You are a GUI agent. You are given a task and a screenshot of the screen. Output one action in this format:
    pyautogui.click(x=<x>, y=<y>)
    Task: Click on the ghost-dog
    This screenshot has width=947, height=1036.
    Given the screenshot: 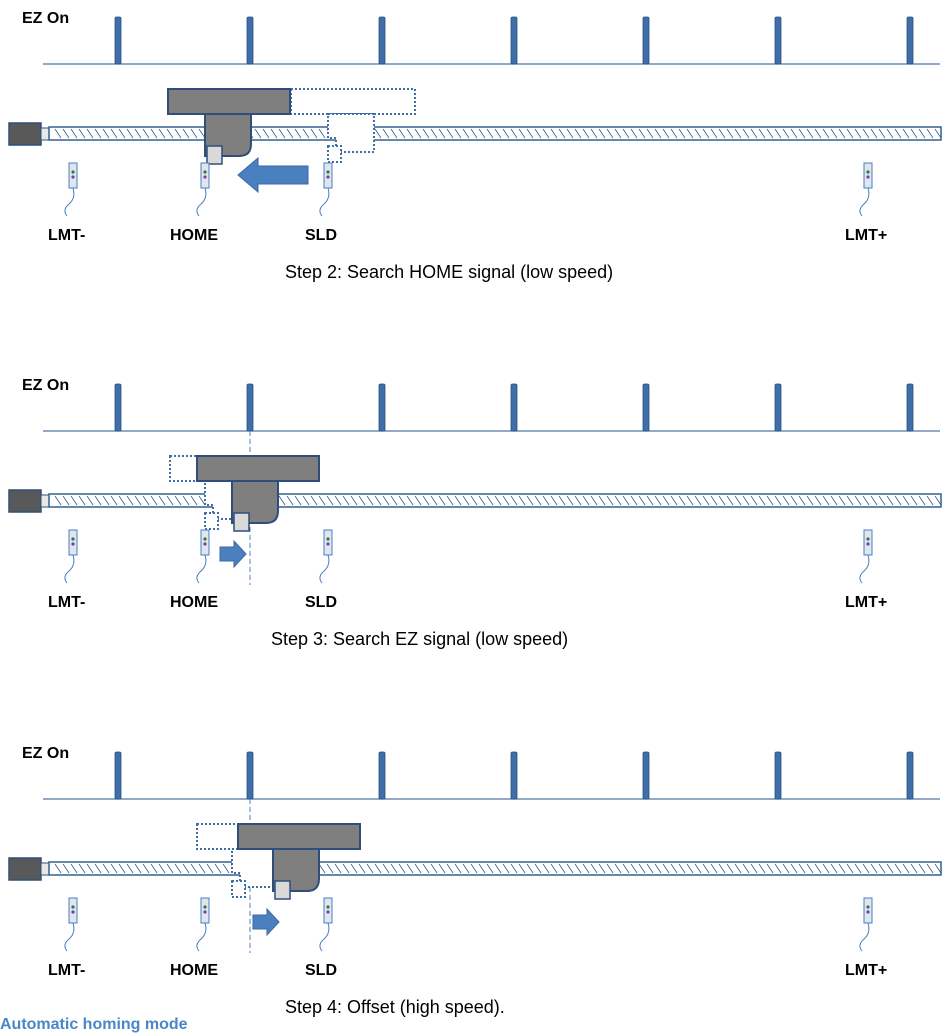 What is the action you would take?
    pyautogui.click(x=334, y=154)
    